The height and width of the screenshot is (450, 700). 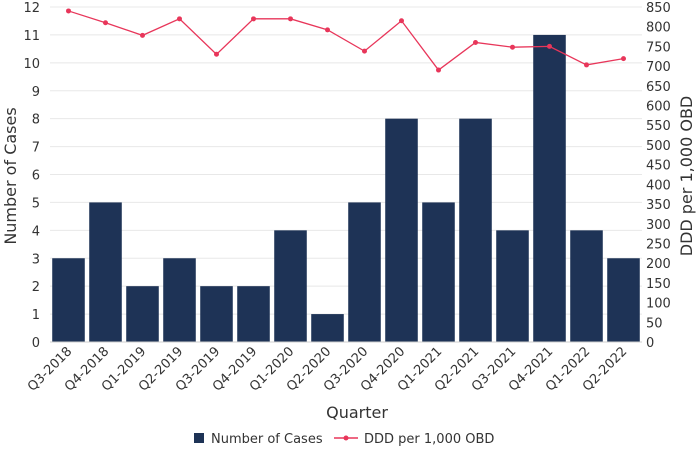 I want to click on y2-tick-label: 200, so click(x=658, y=264).